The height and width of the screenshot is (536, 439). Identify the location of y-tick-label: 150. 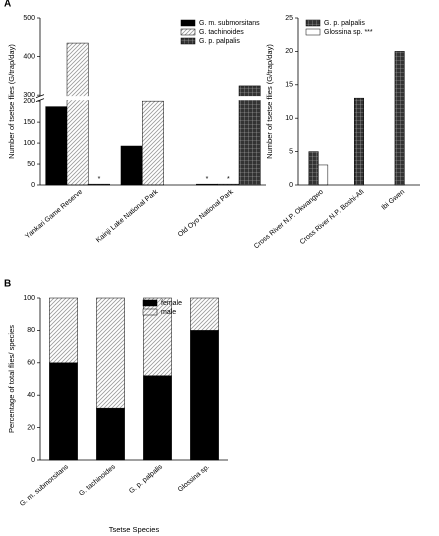
(29, 122).